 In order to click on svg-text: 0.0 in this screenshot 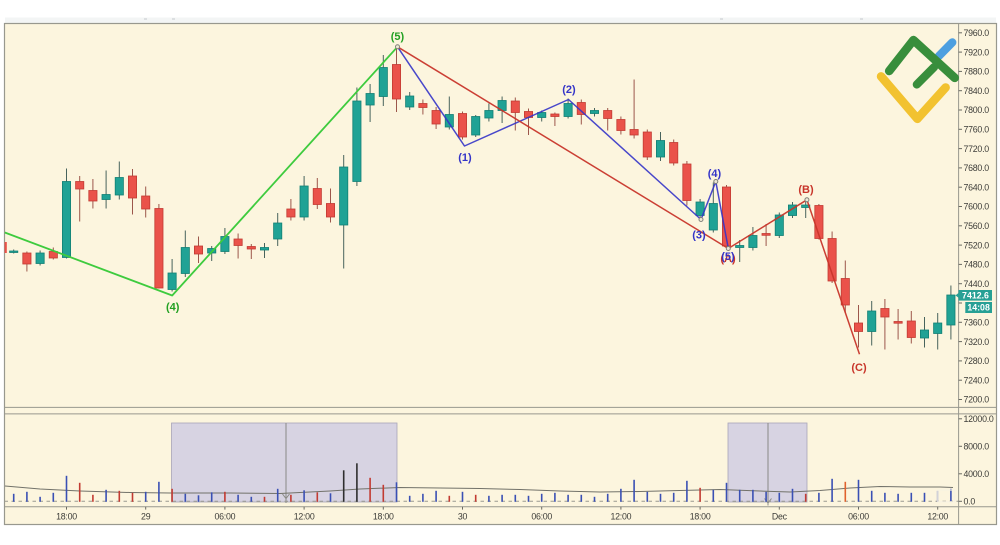, I will do `click(970, 502)`.